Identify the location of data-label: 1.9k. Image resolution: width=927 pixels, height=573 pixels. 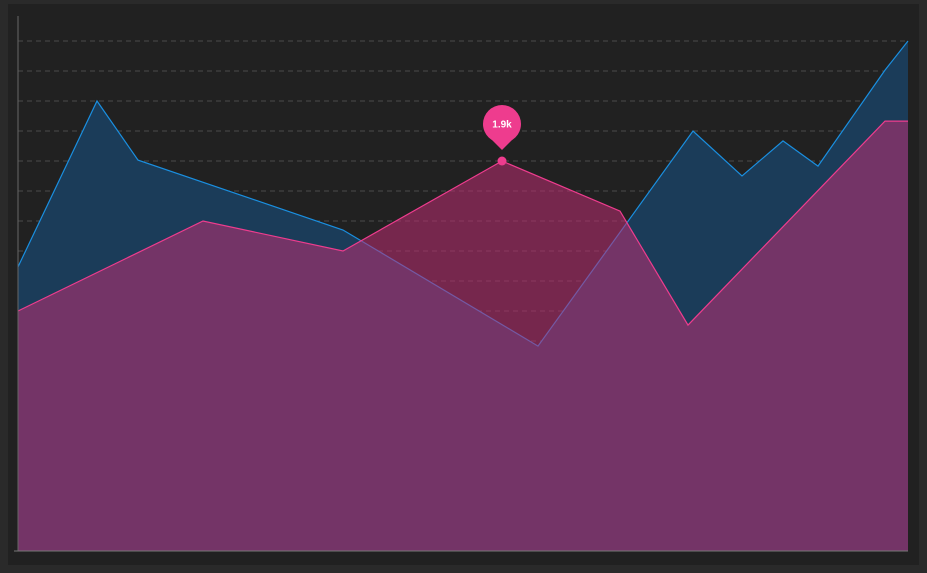
(502, 125).